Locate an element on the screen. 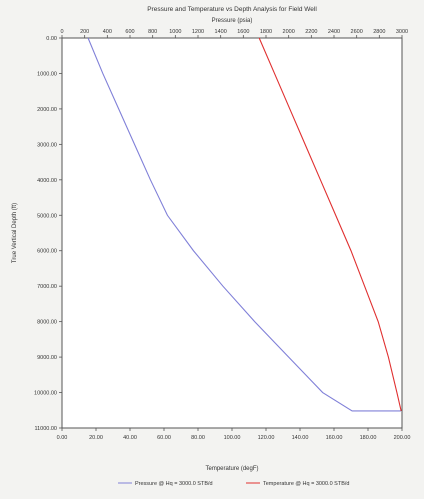 The height and width of the screenshot is (499, 424). x-bottom-tick-label: 160.00 is located at coordinates (334, 438).